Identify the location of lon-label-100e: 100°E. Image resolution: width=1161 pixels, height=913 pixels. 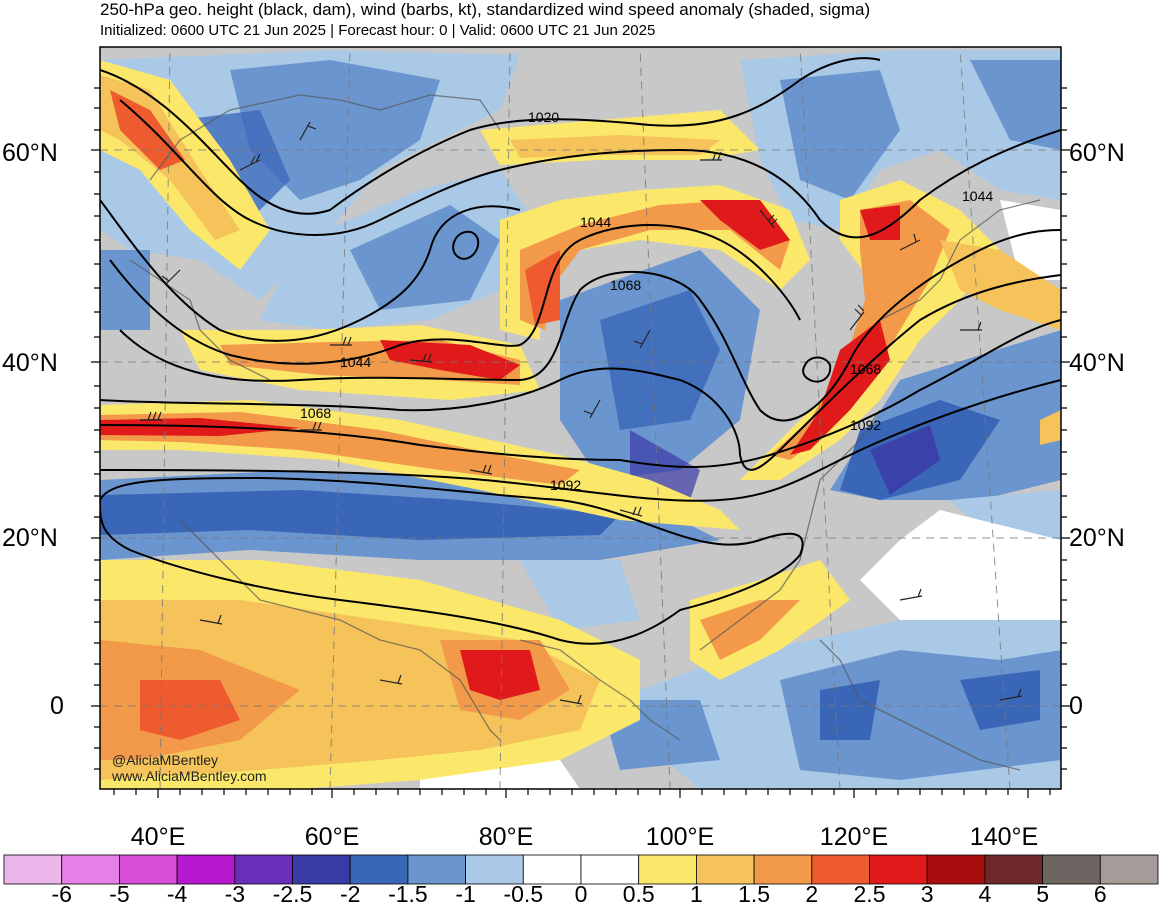
(680, 837).